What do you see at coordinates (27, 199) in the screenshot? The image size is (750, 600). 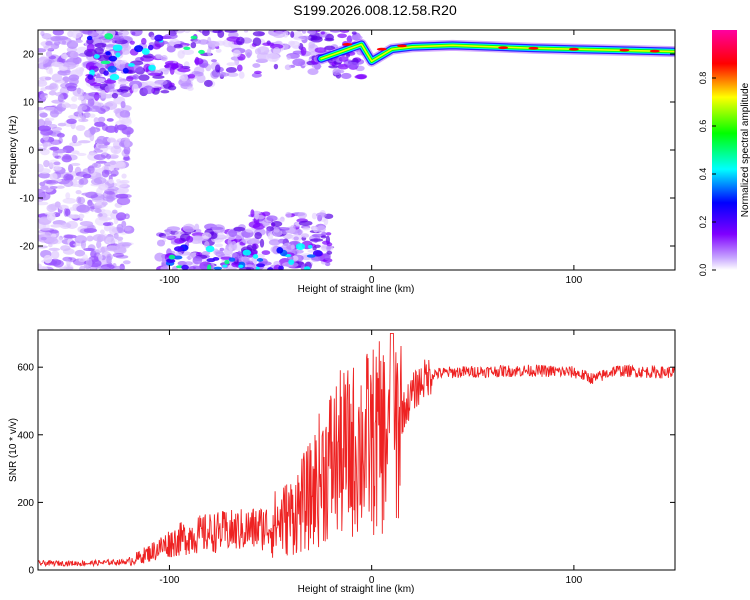 I see `spectrogram-ytick-label: -10` at bounding box center [27, 199].